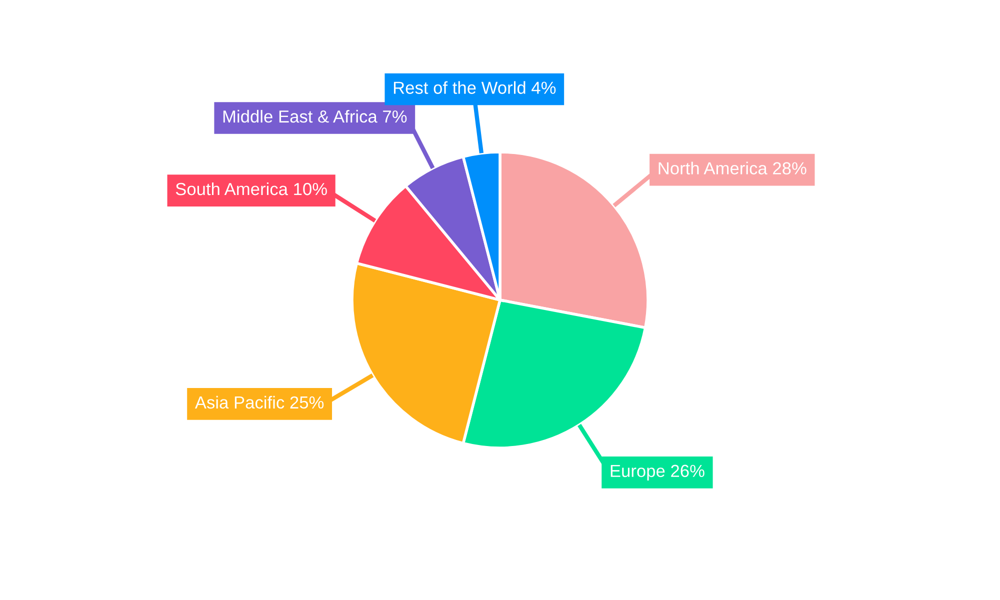  Describe the element at coordinates (251, 189) in the screenshot. I see `slice-label: South America 10%` at that location.